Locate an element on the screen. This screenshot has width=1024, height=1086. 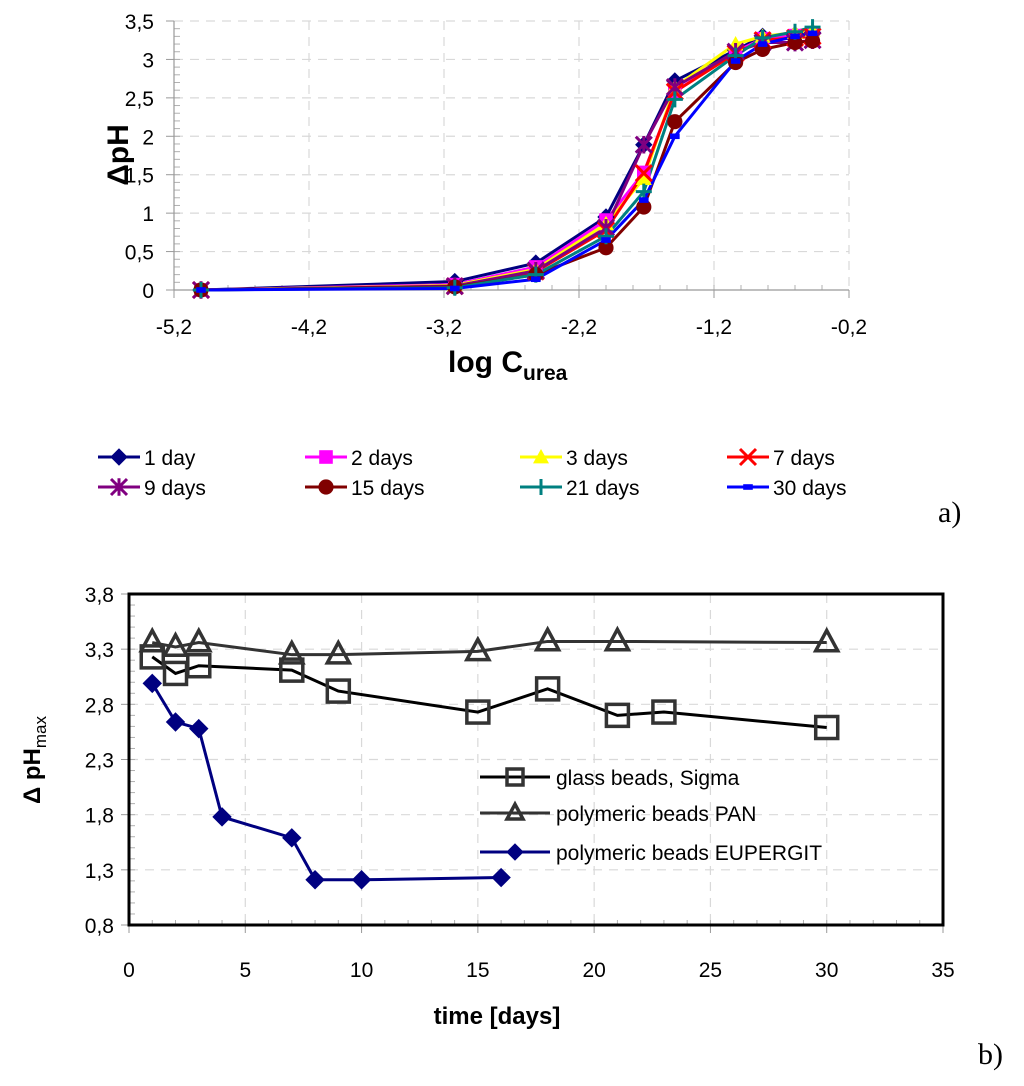
x-tick-label: -3,2 is located at coordinates (444, 327).